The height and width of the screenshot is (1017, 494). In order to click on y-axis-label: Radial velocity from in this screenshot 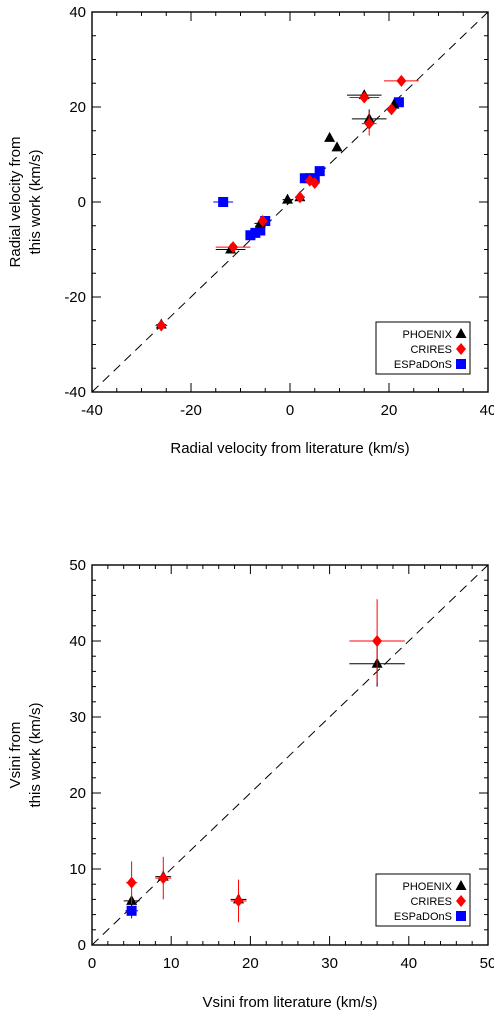, I will do `click(15, 202)`.